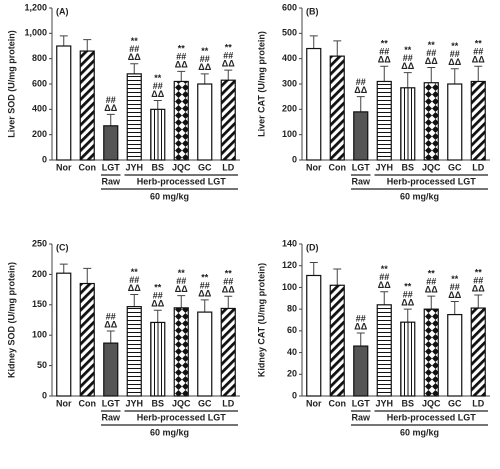 This screenshot has width=500, height=469. I want to click on y-tick-label: 80, so click(292, 309).